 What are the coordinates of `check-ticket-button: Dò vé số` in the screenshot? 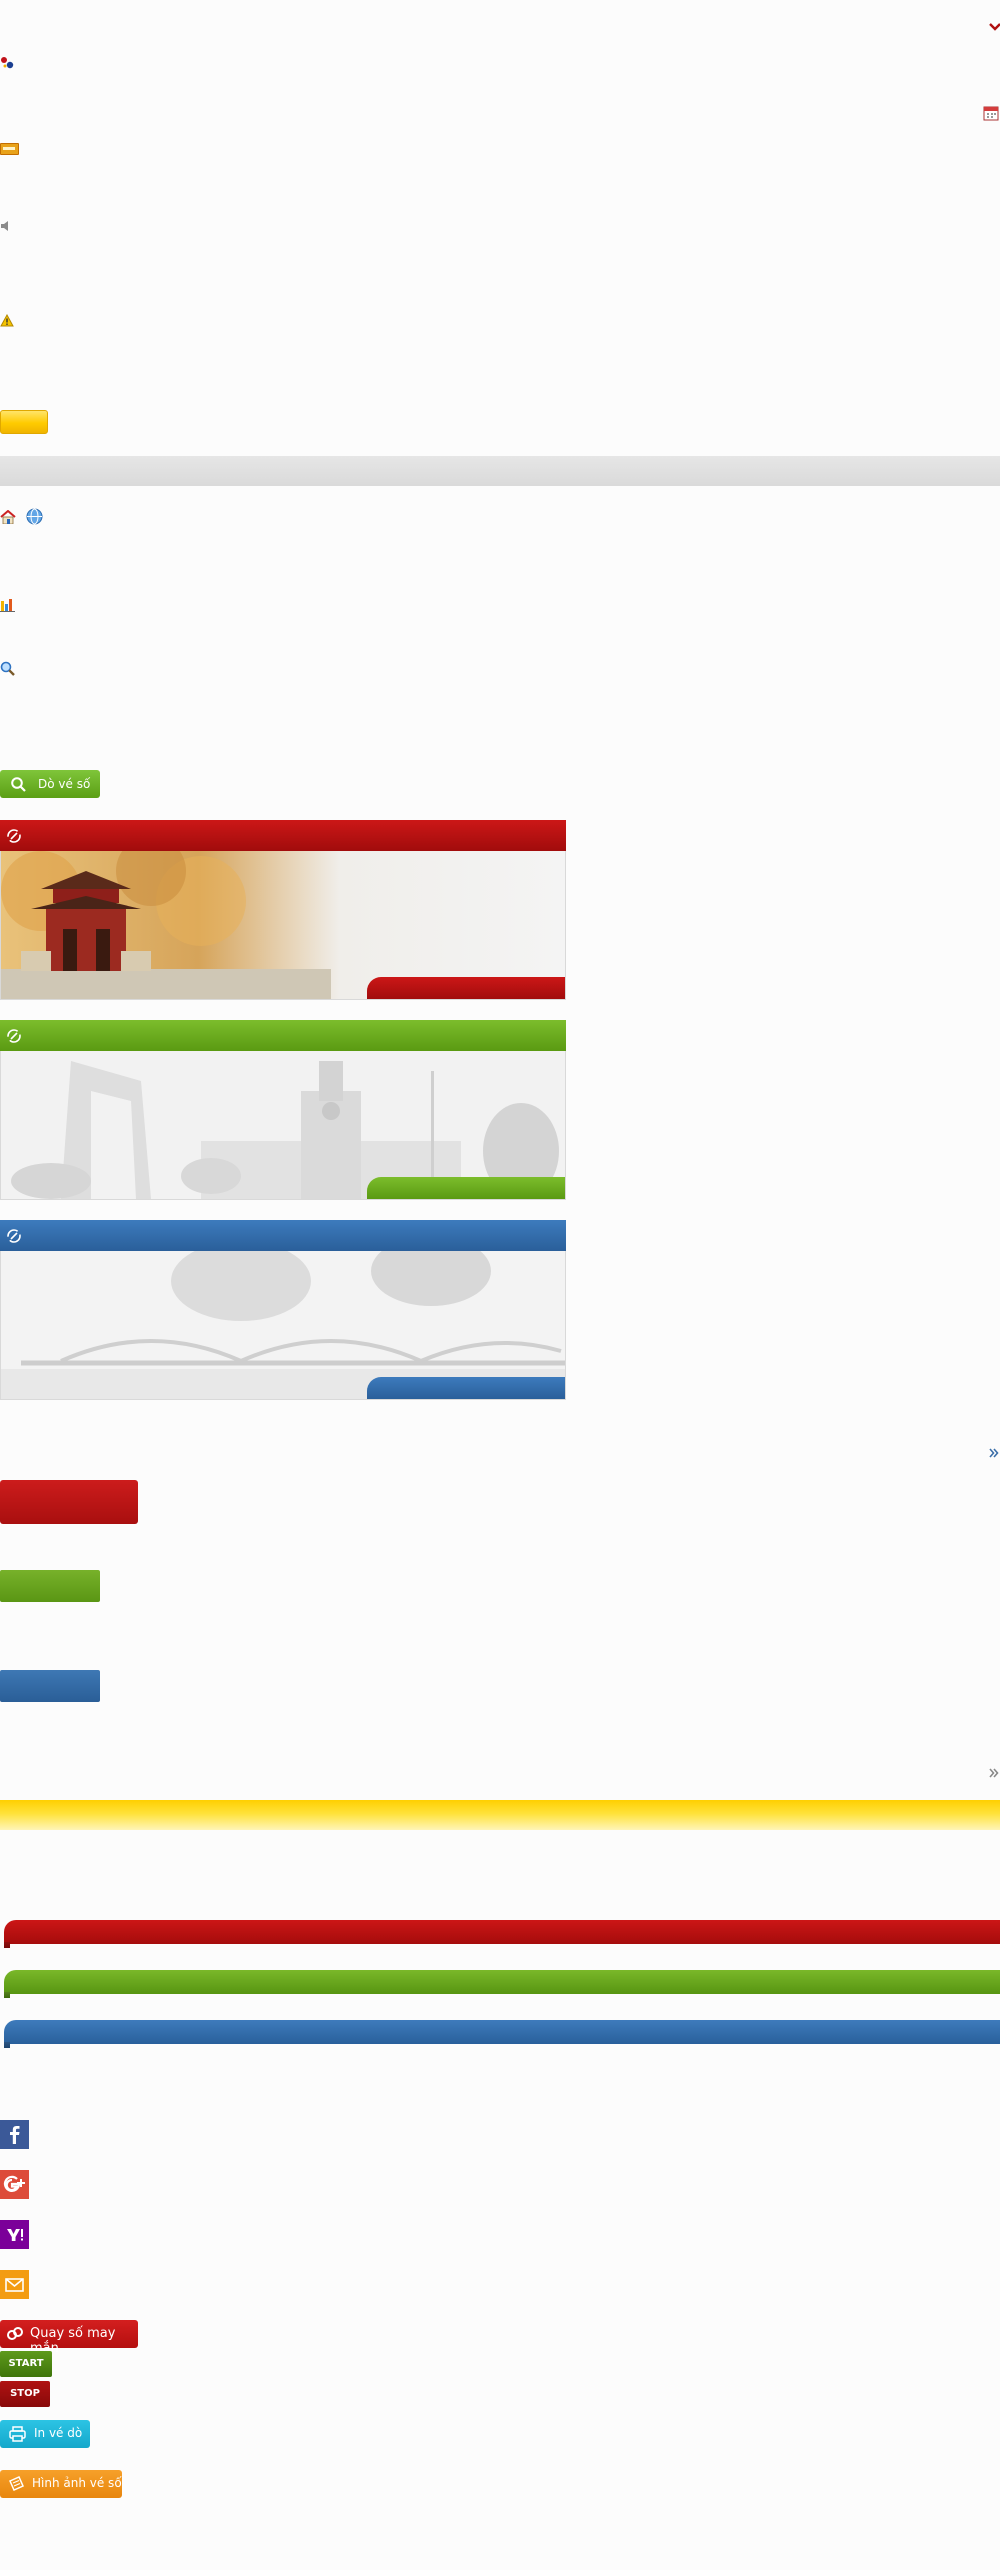 It's located at (50, 784).